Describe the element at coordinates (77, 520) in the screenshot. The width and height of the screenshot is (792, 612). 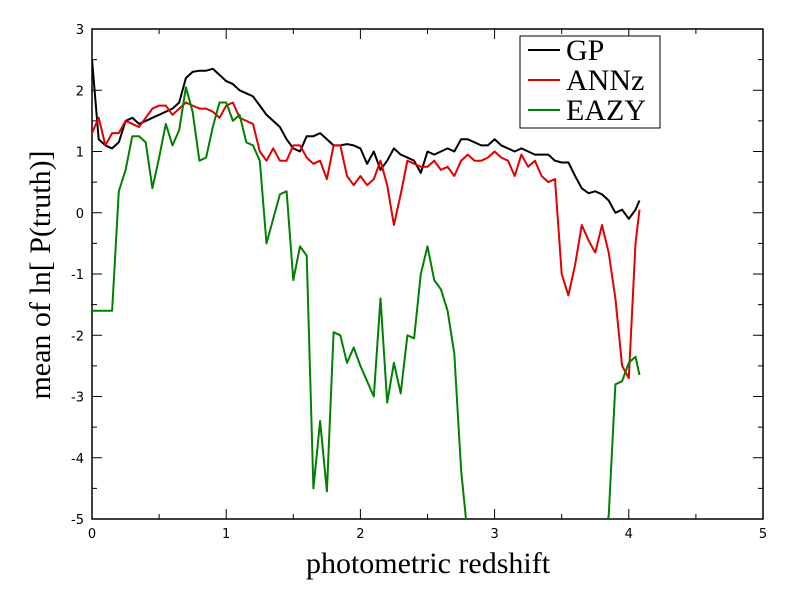
I see `y-tick-label: -5` at that location.